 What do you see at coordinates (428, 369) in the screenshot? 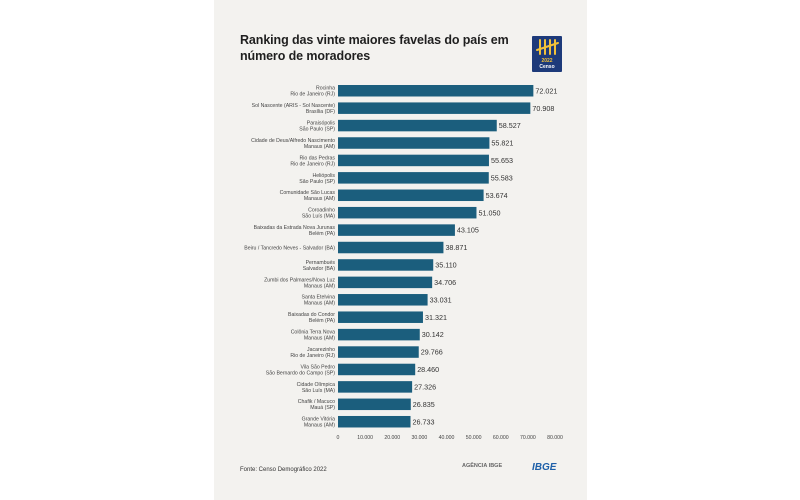
I see `value-label: 28.460` at bounding box center [428, 369].